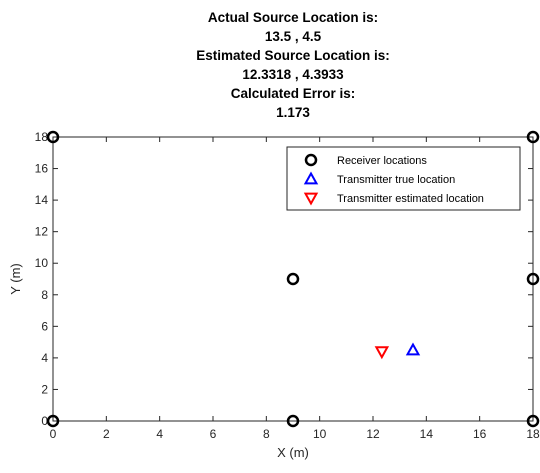 This screenshot has width=540, height=473. I want to click on y-tick-label: 14, so click(42, 200).